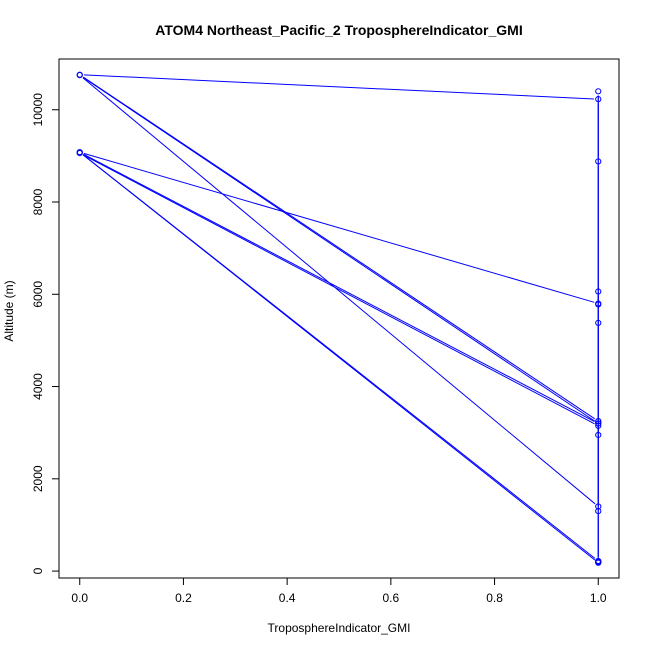  Describe the element at coordinates (339, 628) in the screenshot. I see `x-axis-label: TroposphereIndicator_GMI` at that location.